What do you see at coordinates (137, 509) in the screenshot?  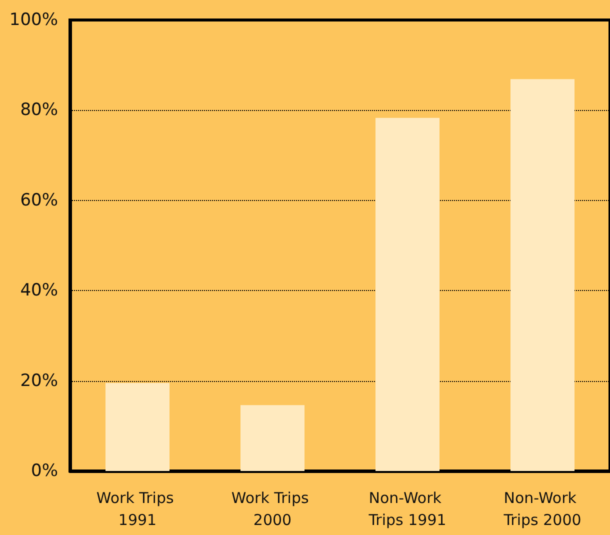 I see `x-tick-label: Work Trips 1991` at bounding box center [137, 509].